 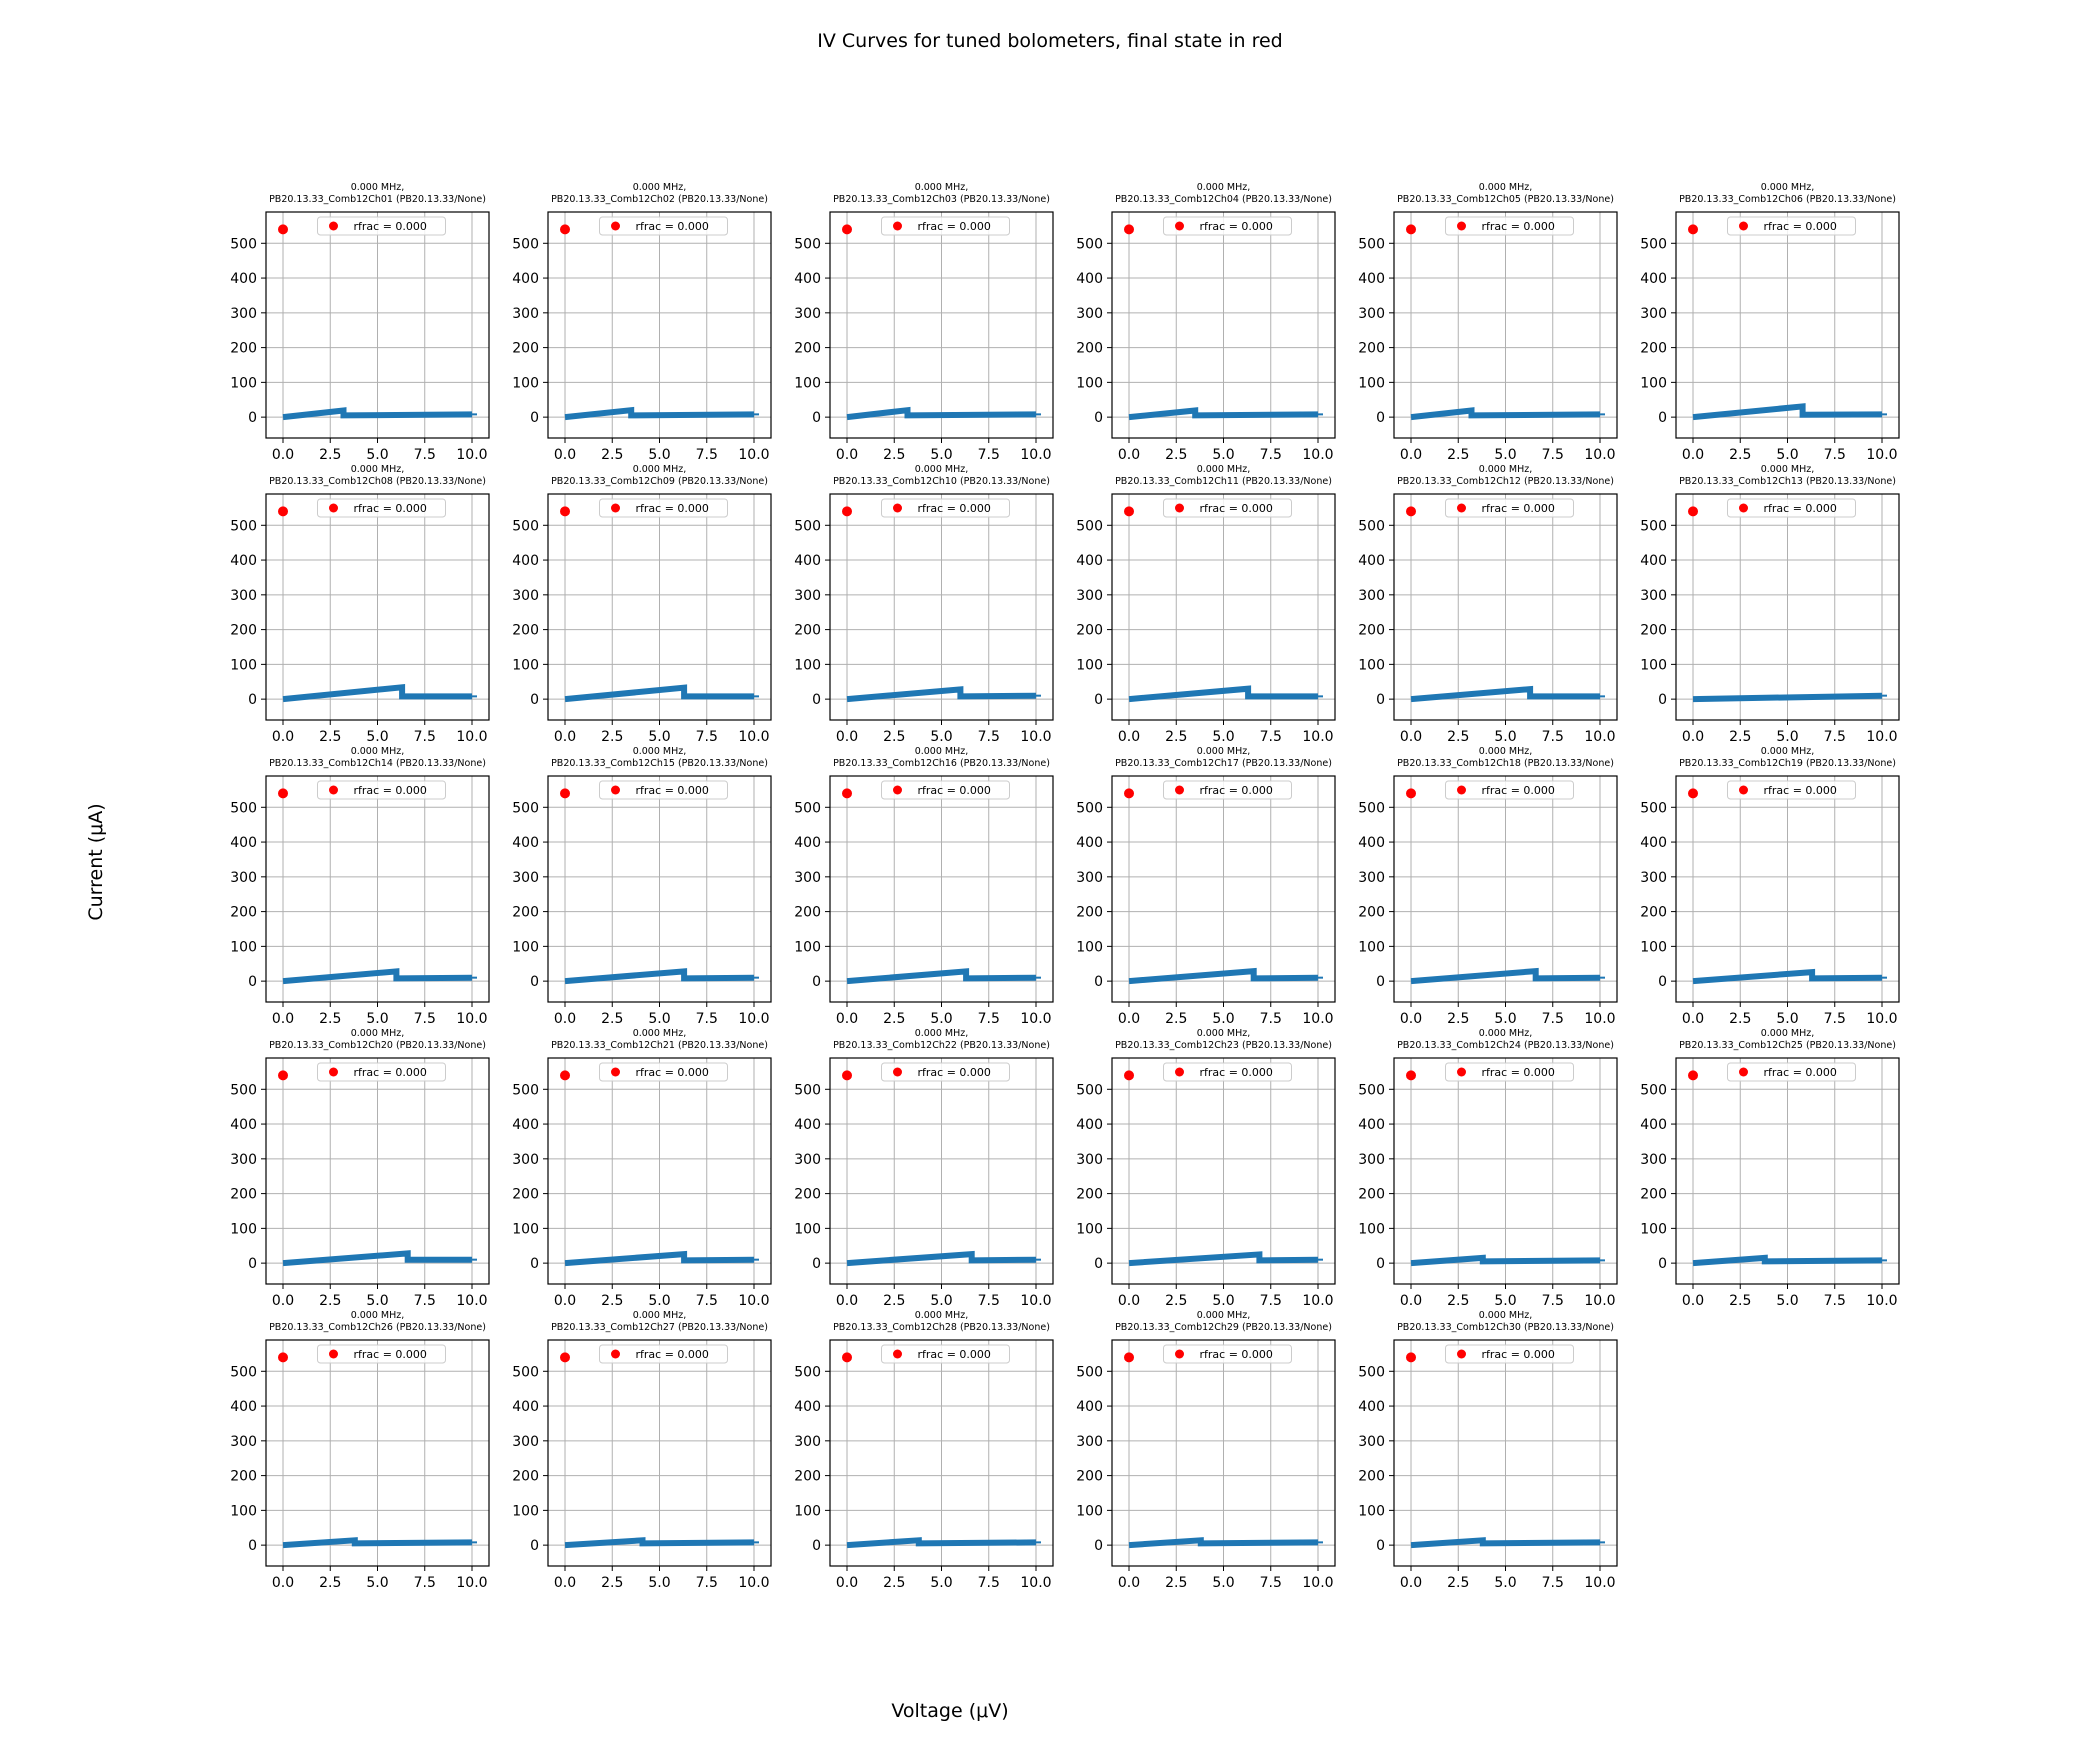 I want to click on subplot-title-channel: PB20.13.33_Comb12Ch03 (PB20.13.33/None), so click(x=941, y=199).